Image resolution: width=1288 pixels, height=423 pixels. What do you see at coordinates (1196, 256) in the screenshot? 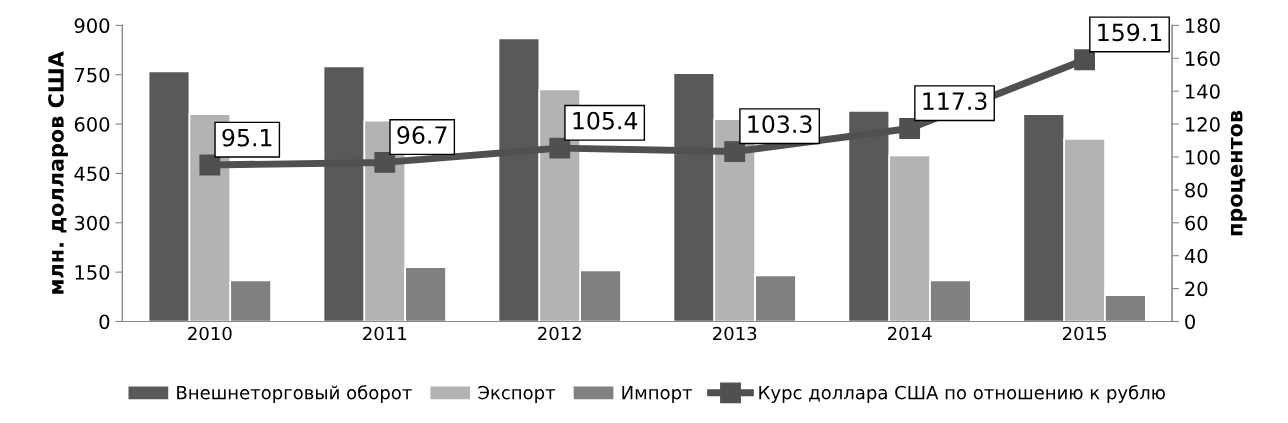
I see `y2-tick-label: 40` at bounding box center [1196, 256].